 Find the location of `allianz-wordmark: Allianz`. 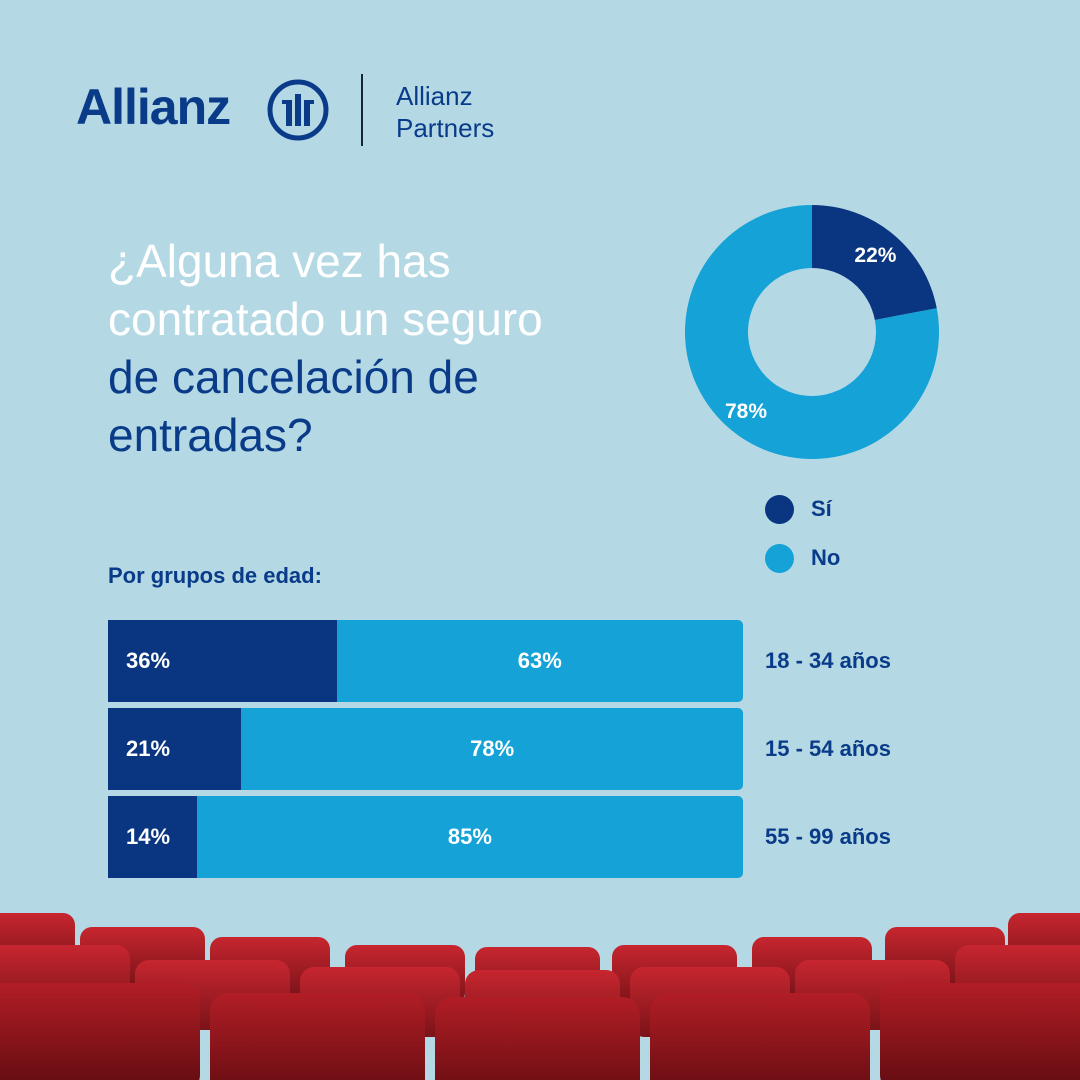

allianz-wordmark: Allianz is located at coordinates (153, 107).